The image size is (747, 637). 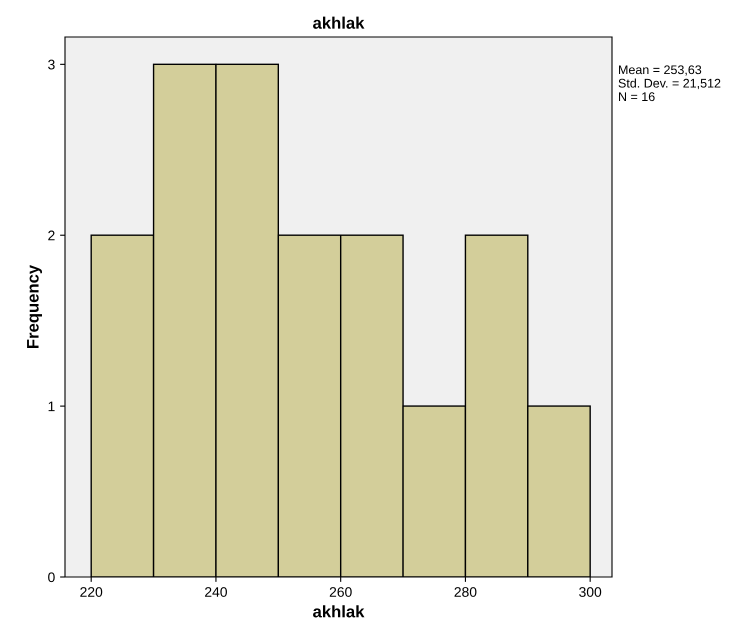 What do you see at coordinates (216, 592) in the screenshot?
I see `x-tick-label: 240` at bounding box center [216, 592].